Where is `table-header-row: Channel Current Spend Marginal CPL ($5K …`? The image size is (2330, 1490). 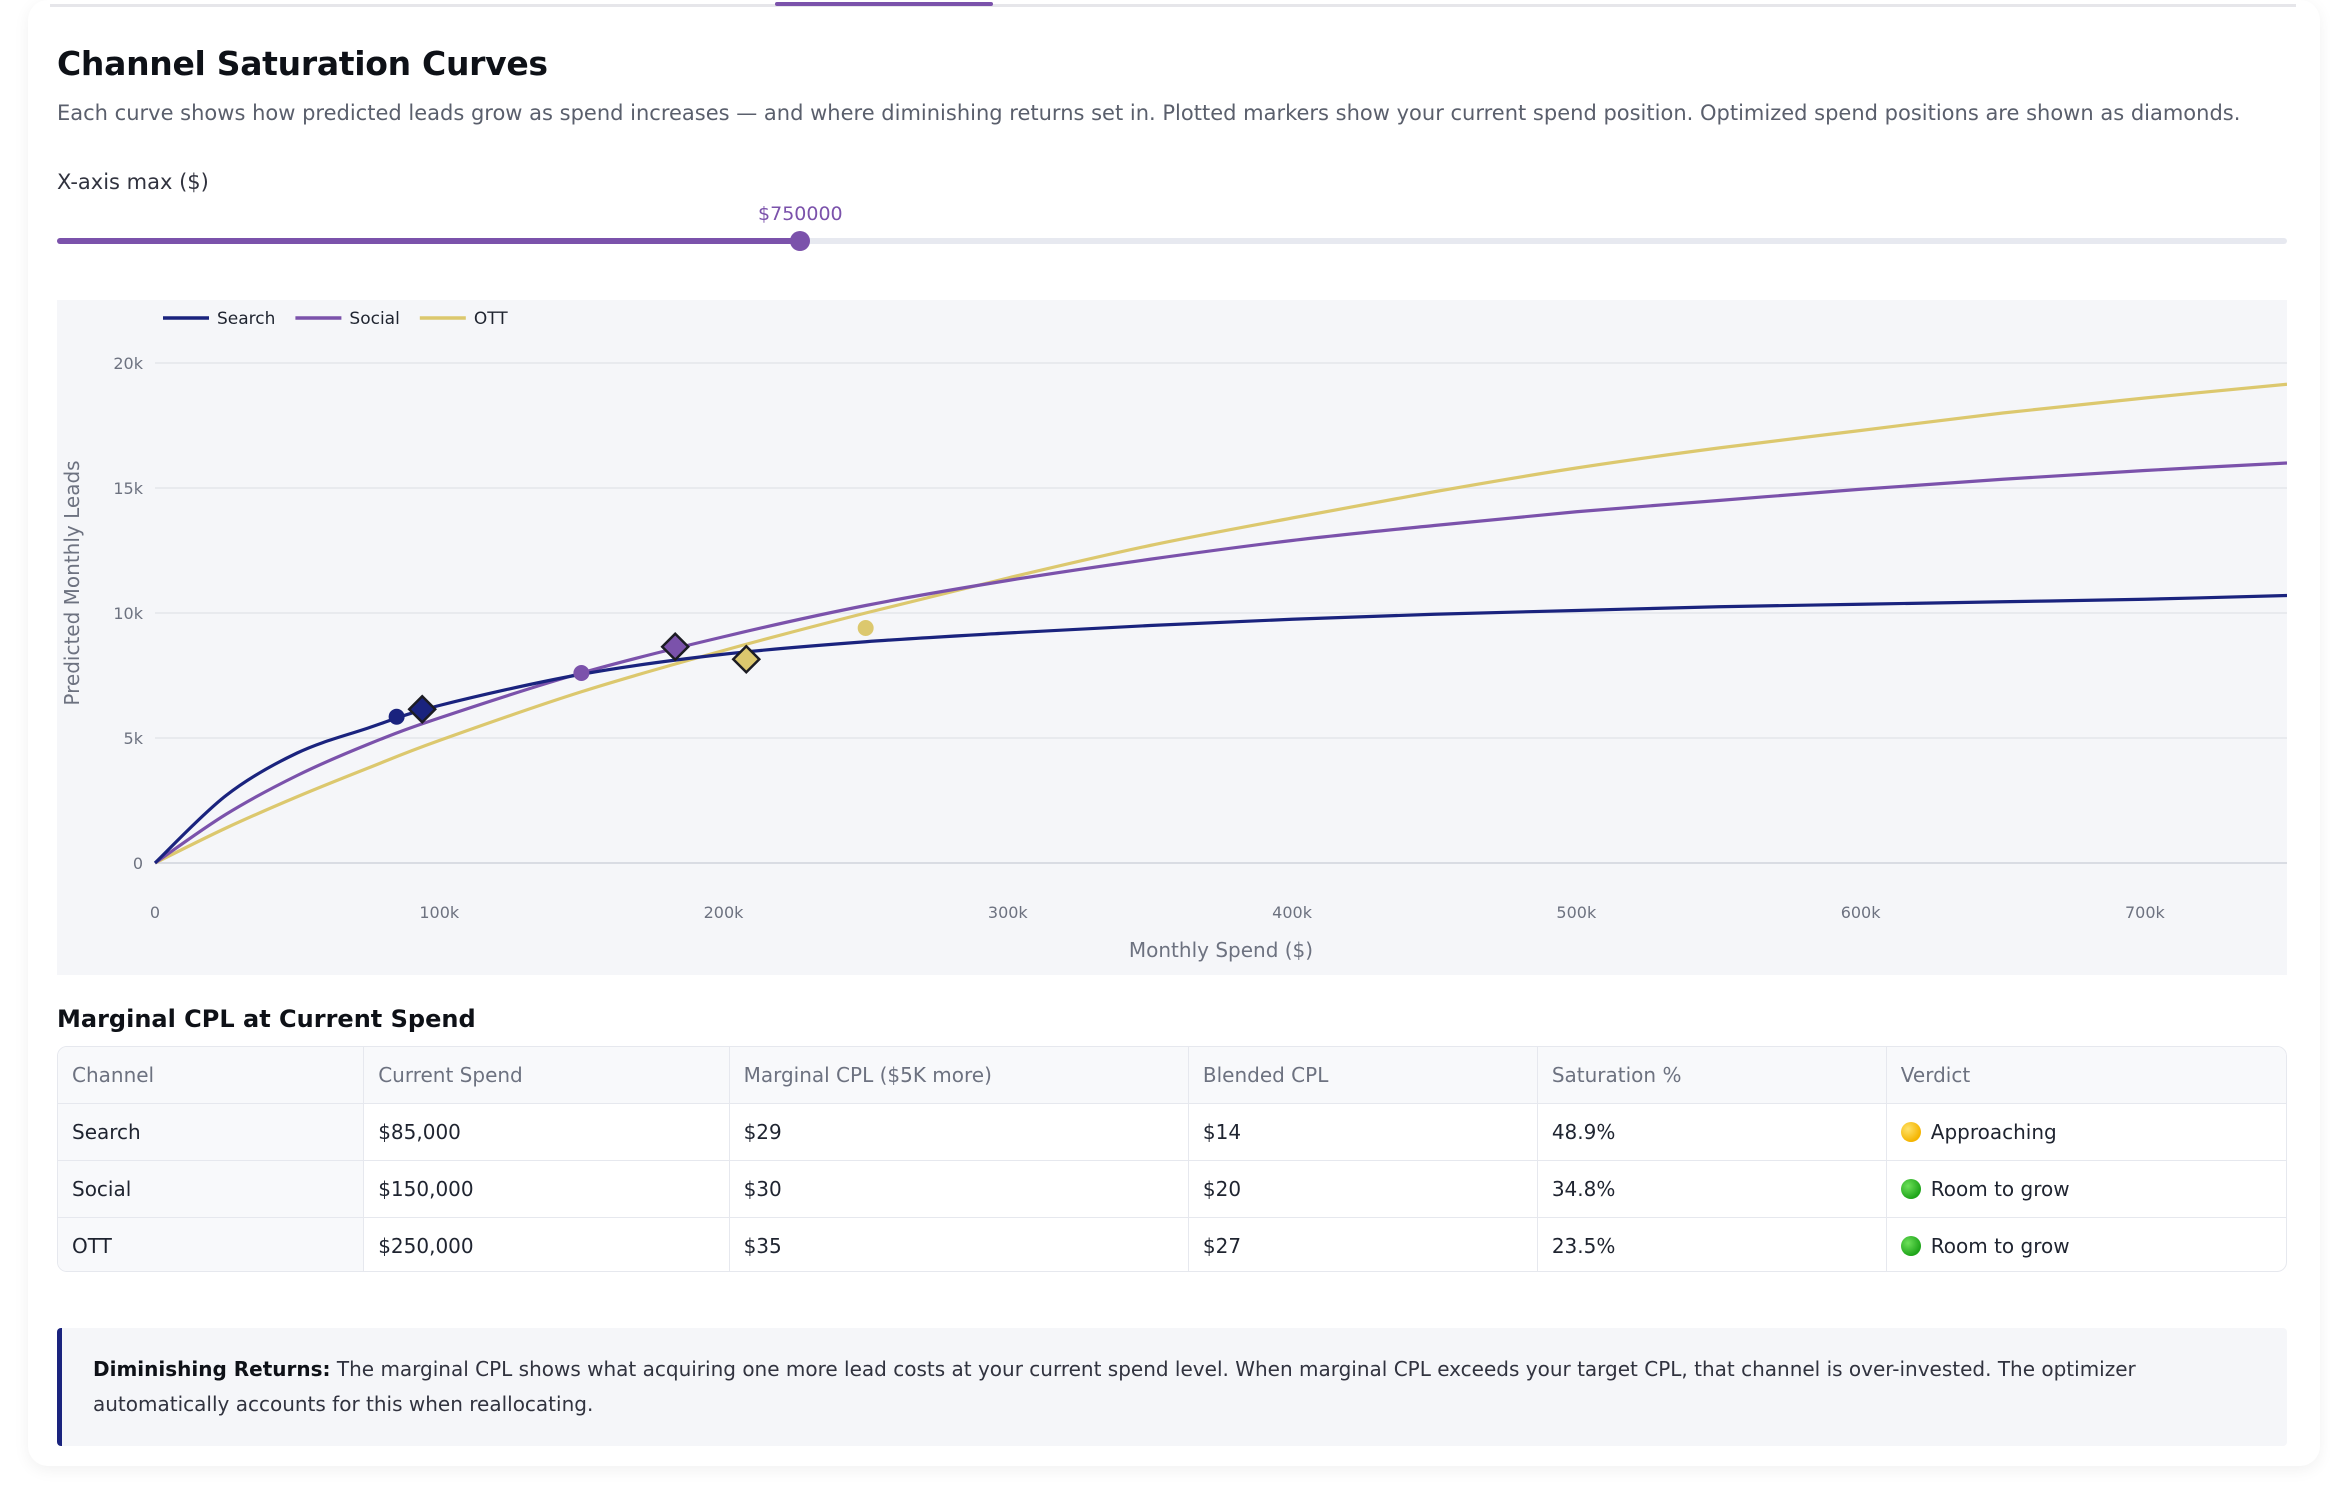
table-header-row: Channel Current Spend Marginal CPL ($5K … is located at coordinates (1172, 1075).